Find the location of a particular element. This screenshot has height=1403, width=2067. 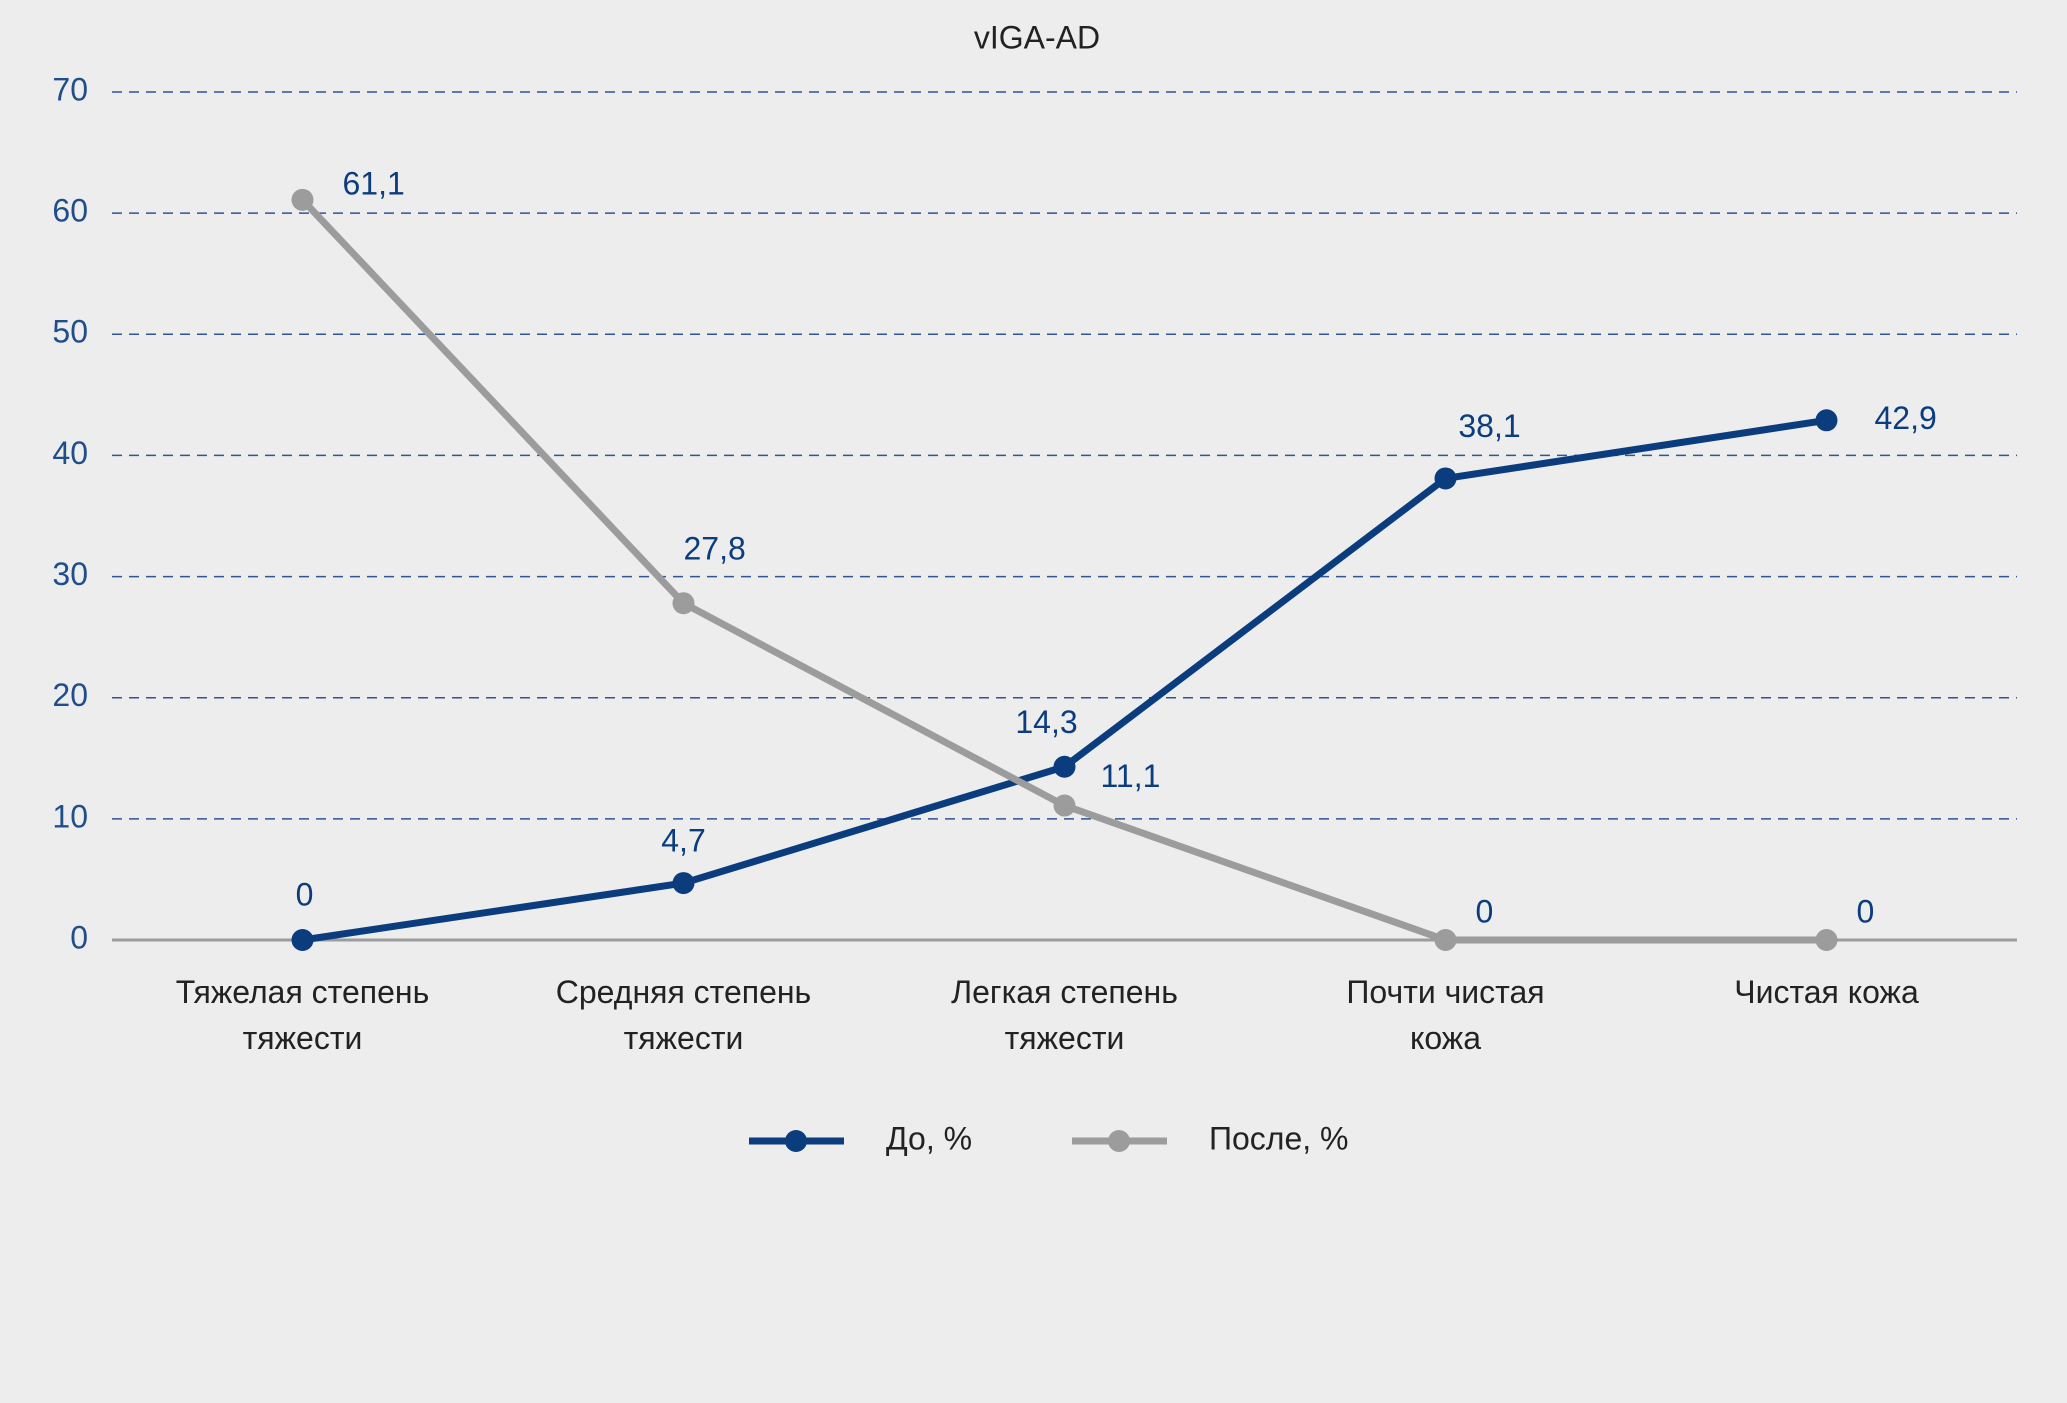

legend-label: До, % is located at coordinates (929, 1138).